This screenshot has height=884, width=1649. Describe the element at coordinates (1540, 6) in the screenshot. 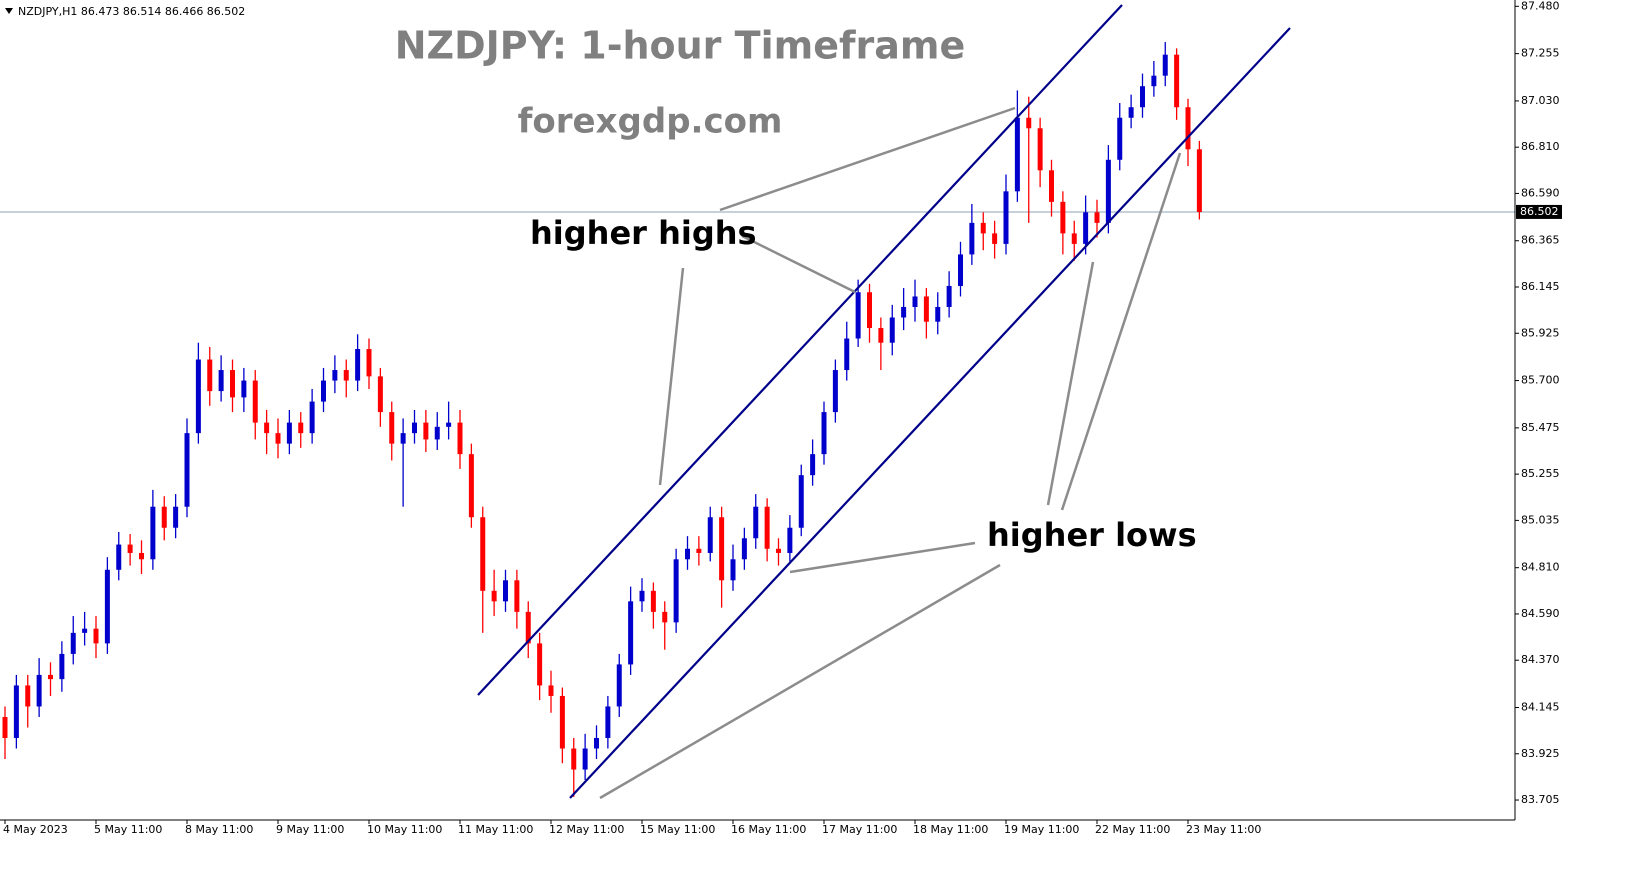

I see `y-tick-label: 87.480` at that location.